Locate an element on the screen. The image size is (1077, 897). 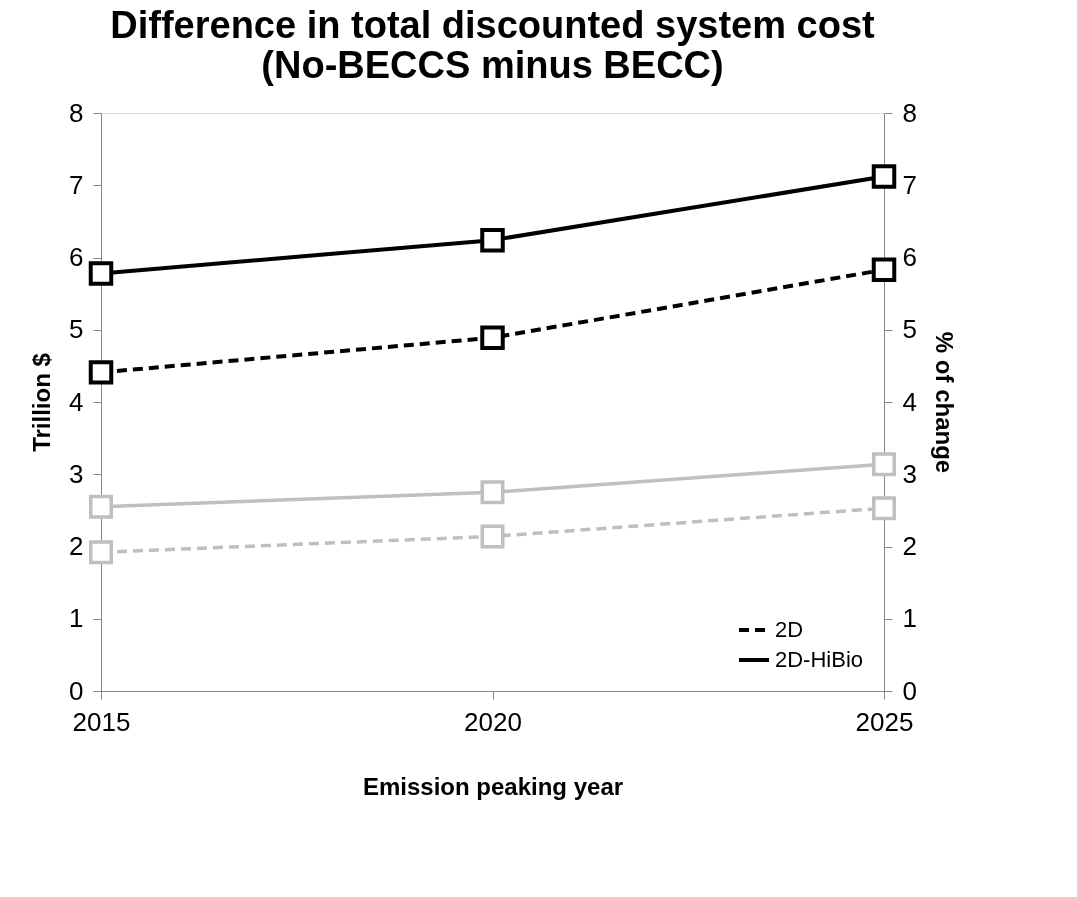
y-tick-label: 1 is located at coordinates (76, 618).